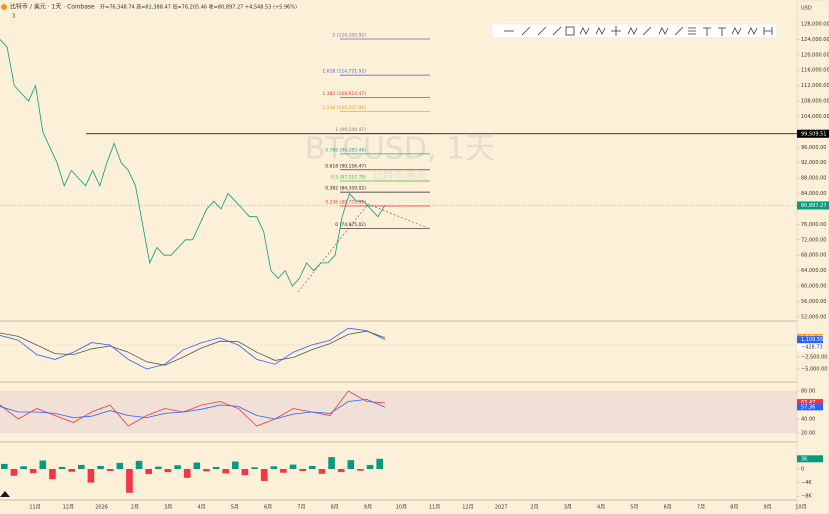 The image size is (829, 514). What do you see at coordinates (663, 31) in the screenshot?
I see `tool-zigzag` at bounding box center [663, 31].